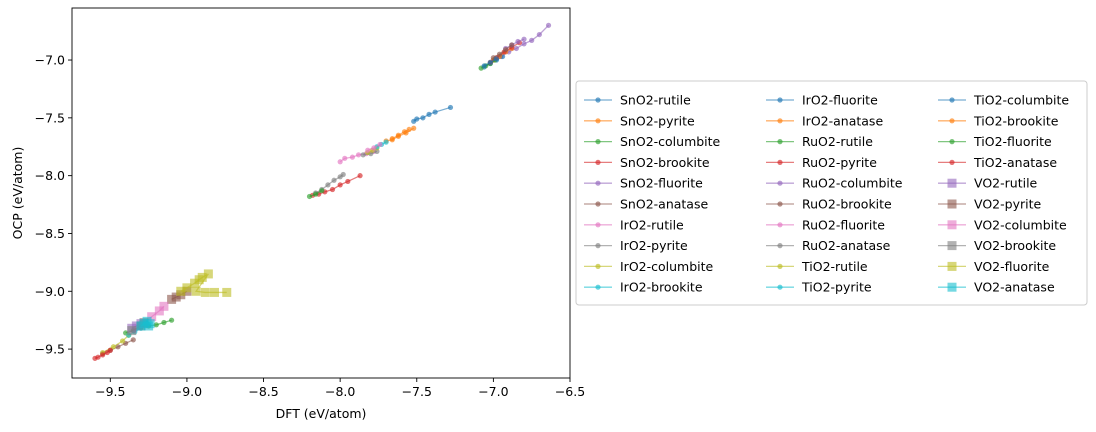  I want to click on legend-entry: TiO2-fluorite, so click(995, 141).